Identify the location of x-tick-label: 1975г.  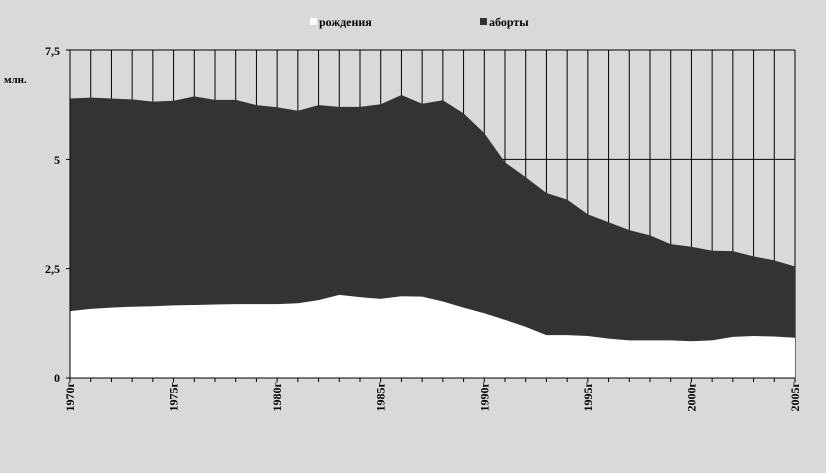
(174, 396).